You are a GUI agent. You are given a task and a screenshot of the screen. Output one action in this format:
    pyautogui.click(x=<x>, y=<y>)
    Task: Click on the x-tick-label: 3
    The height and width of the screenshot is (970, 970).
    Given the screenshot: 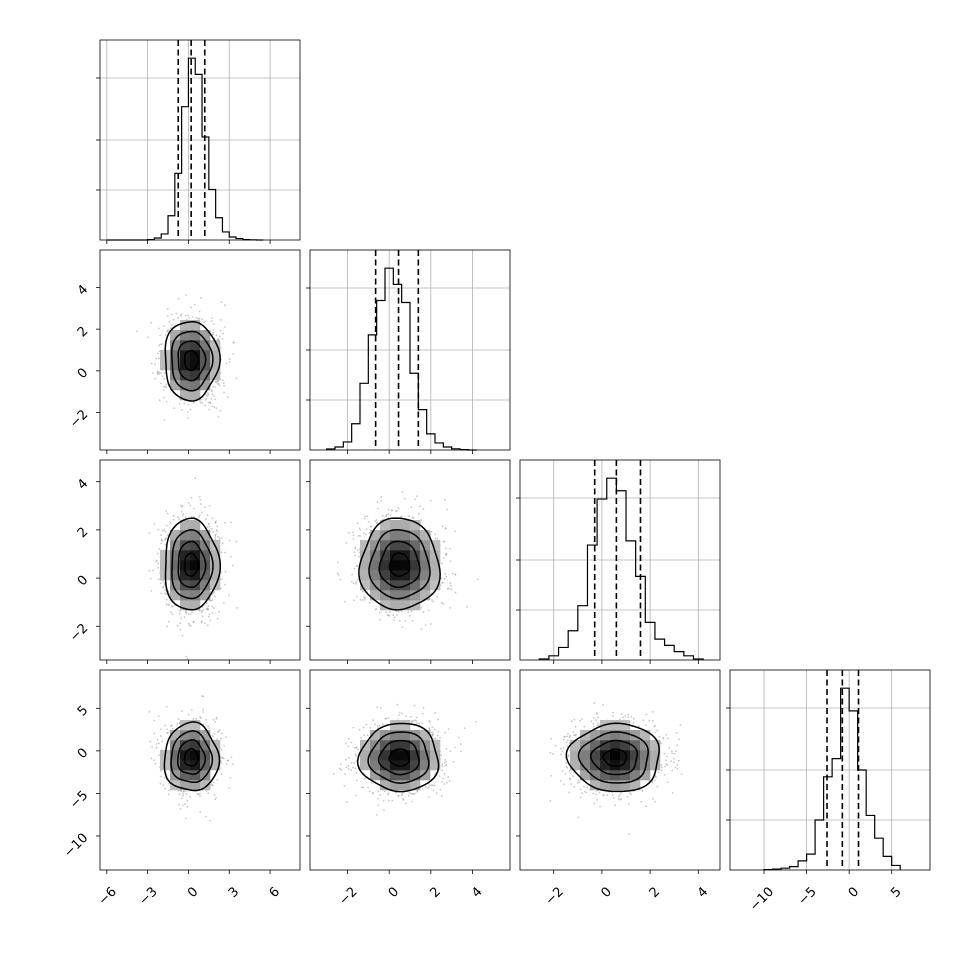 What is the action you would take?
    pyautogui.click(x=234, y=892)
    